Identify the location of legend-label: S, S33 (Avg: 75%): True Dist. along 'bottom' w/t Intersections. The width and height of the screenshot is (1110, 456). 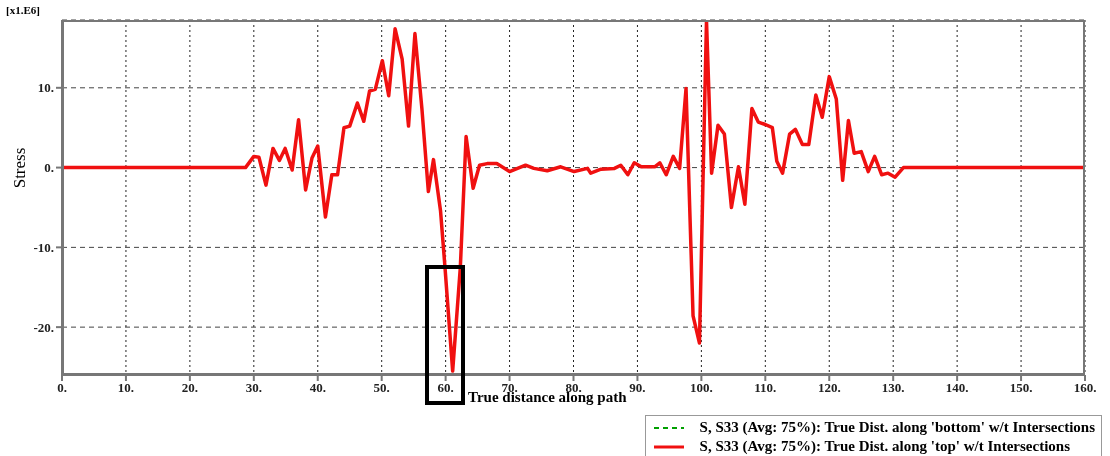
(897, 427).